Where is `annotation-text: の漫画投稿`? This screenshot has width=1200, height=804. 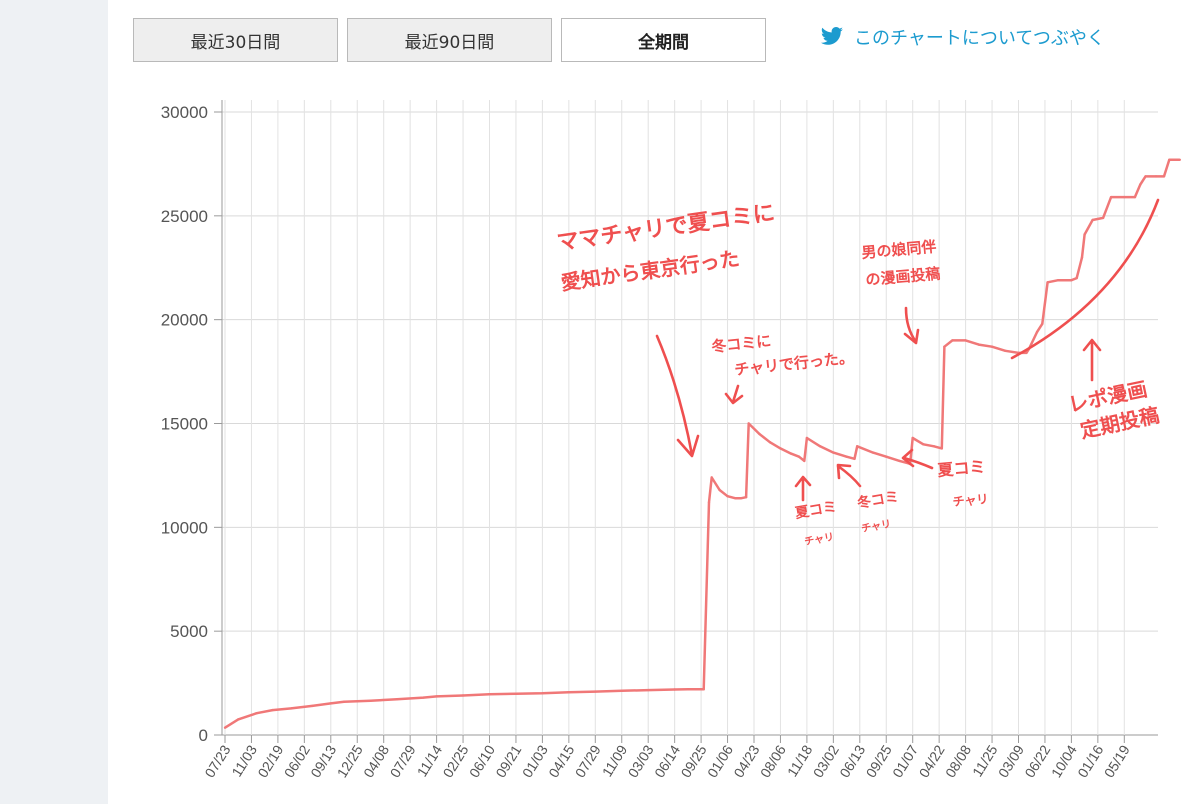
annotation-text: の漫画投稿 is located at coordinates (903, 277).